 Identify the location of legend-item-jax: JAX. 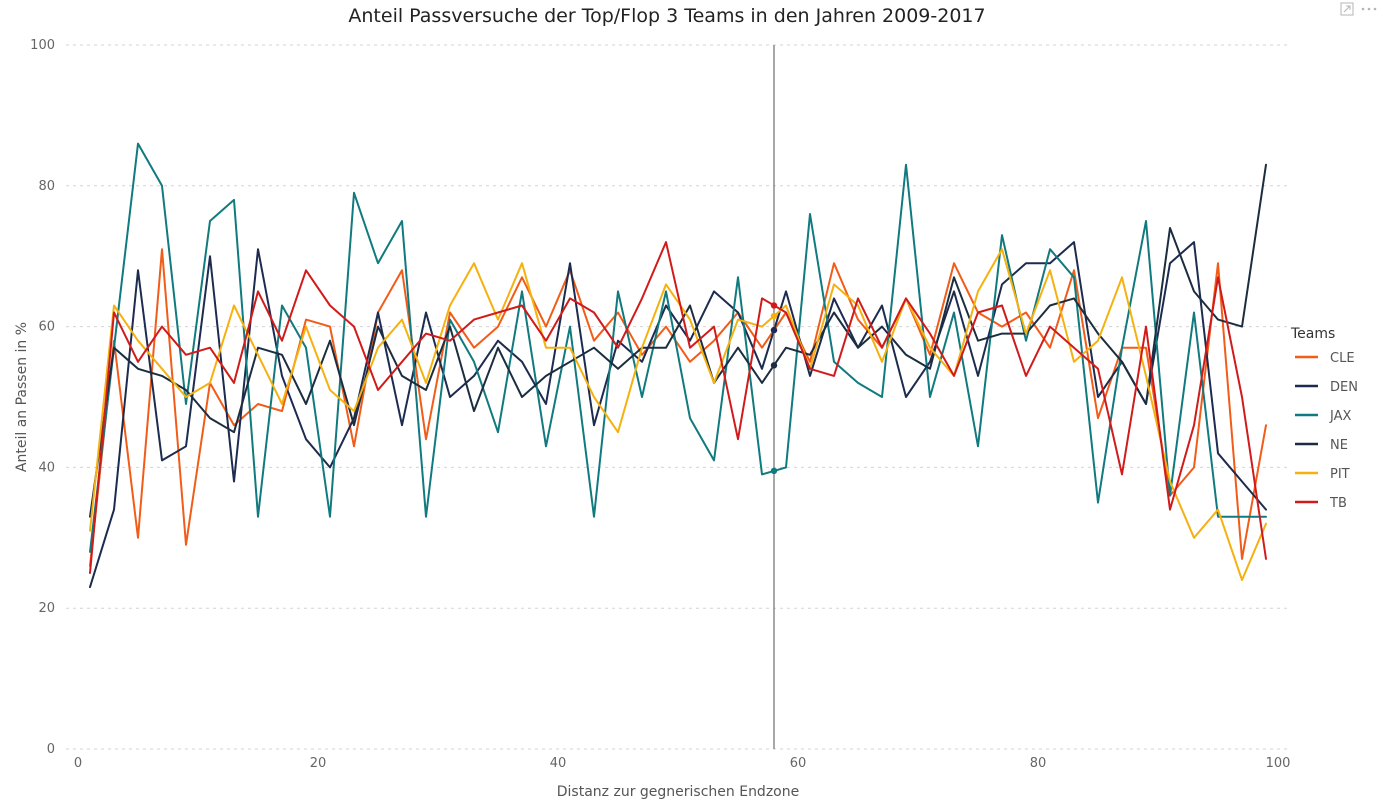
(1323, 416).